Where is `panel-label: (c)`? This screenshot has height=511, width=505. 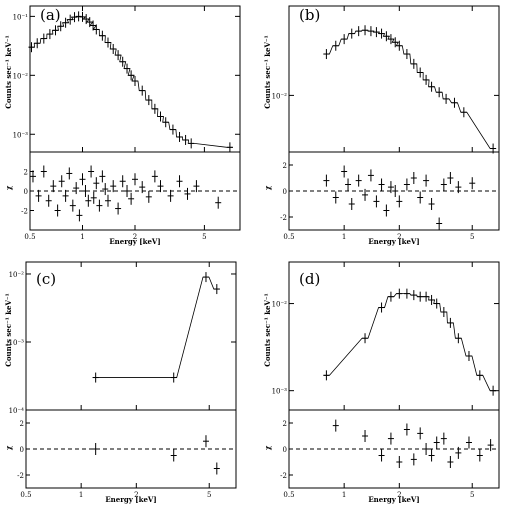 panel-label: (c) is located at coordinates (46, 279).